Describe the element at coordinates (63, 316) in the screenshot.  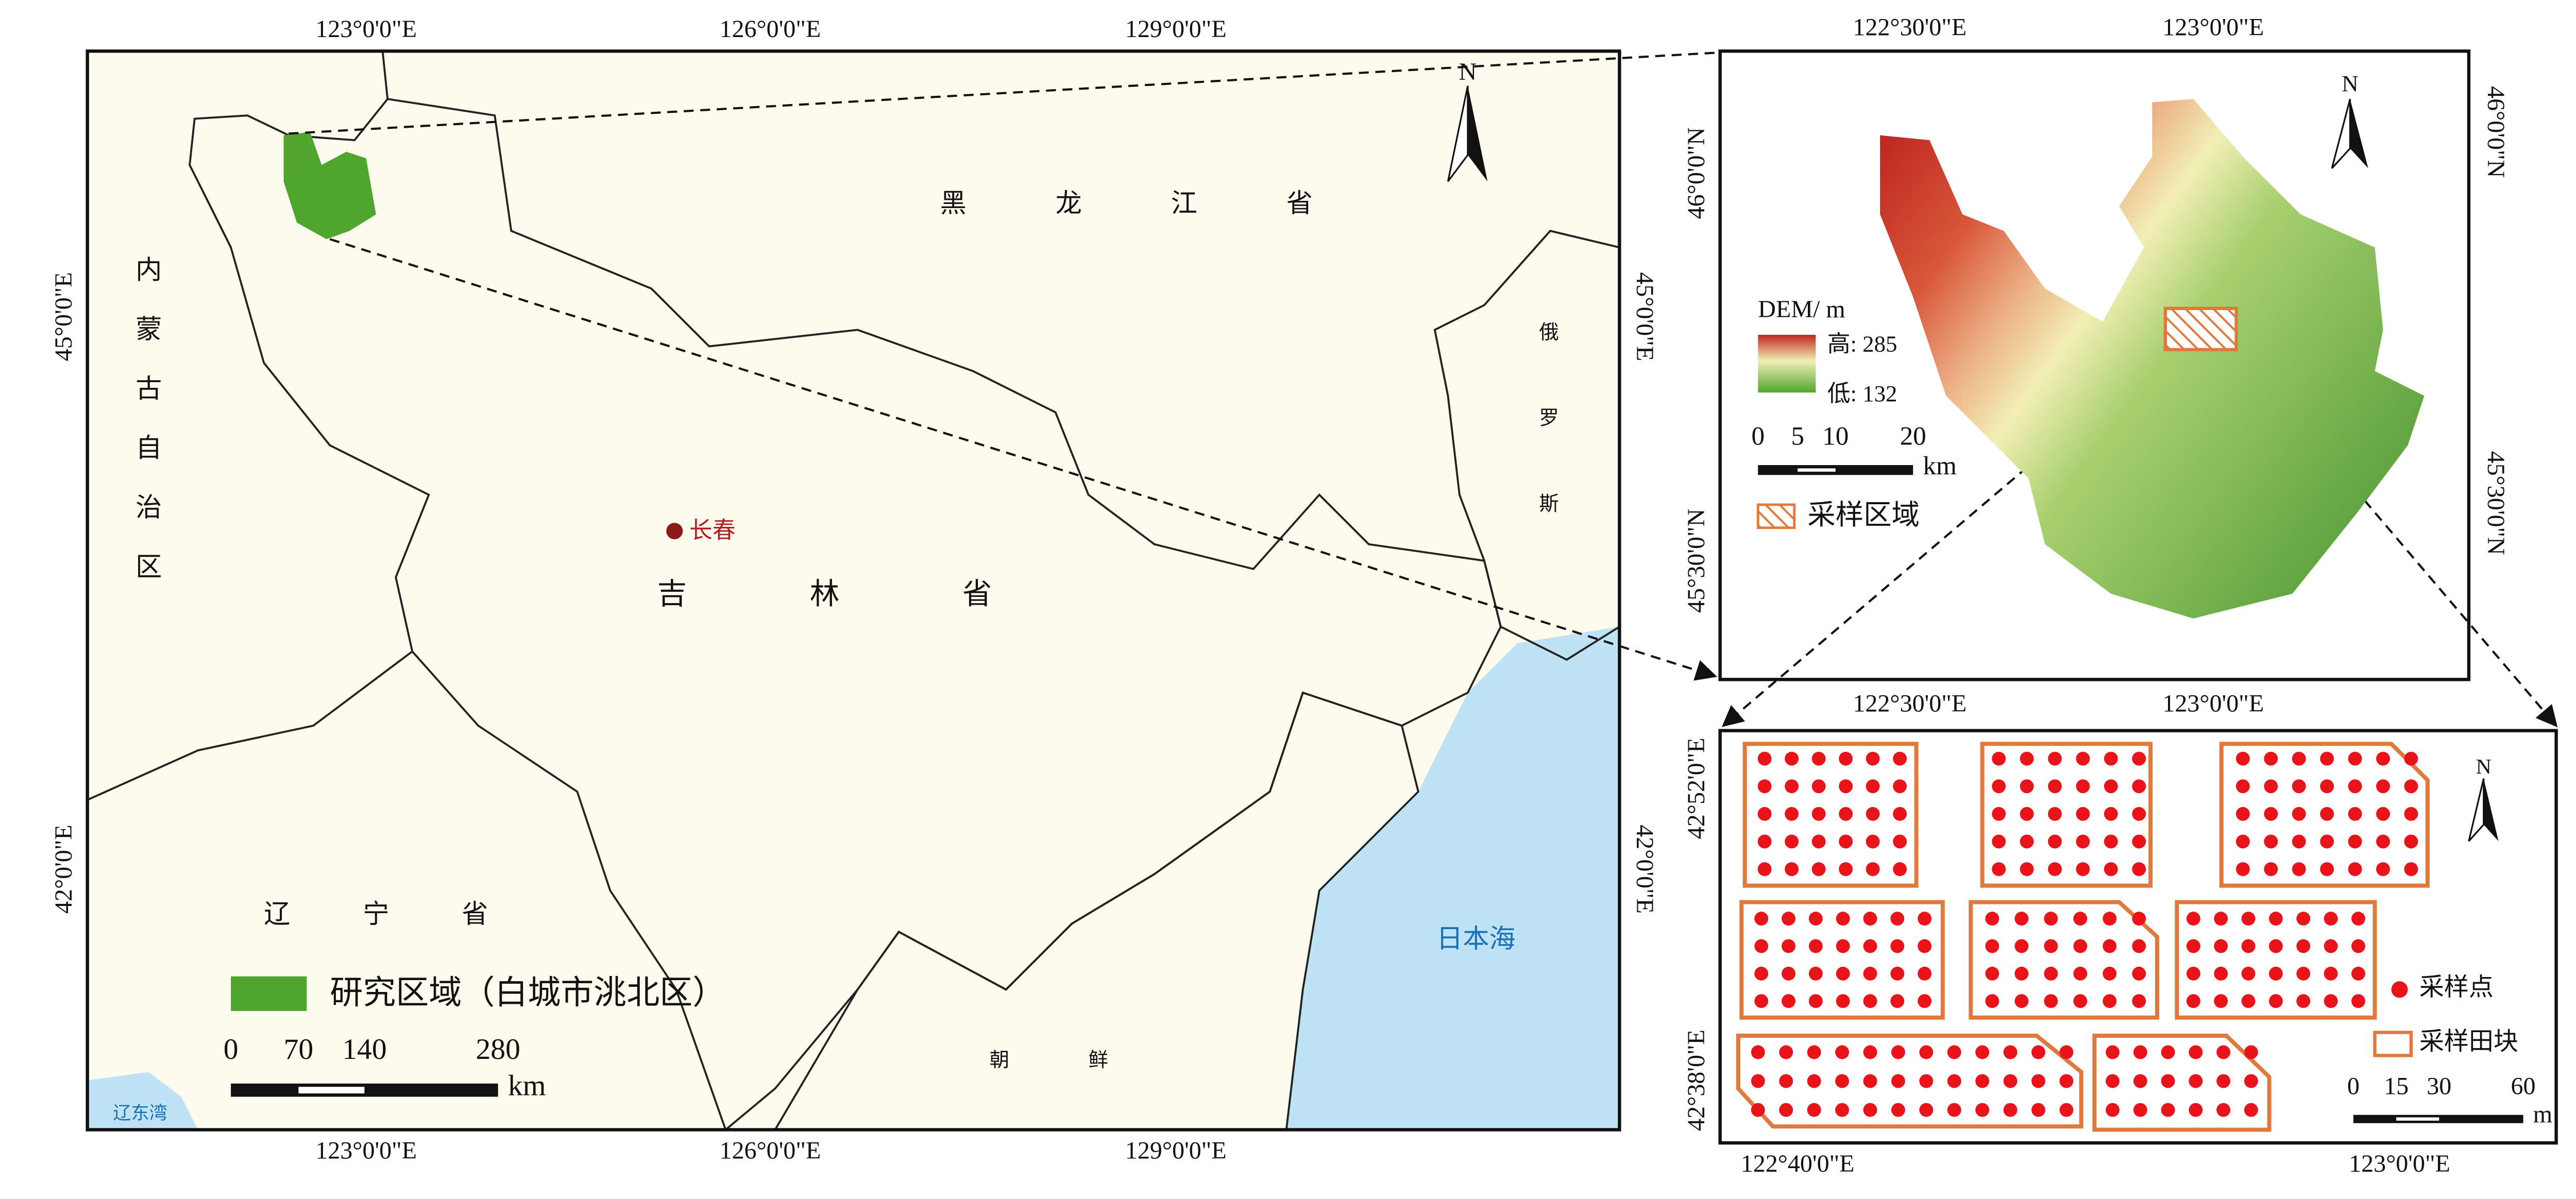
I see `lat-tick: 45°0'0"E` at that location.